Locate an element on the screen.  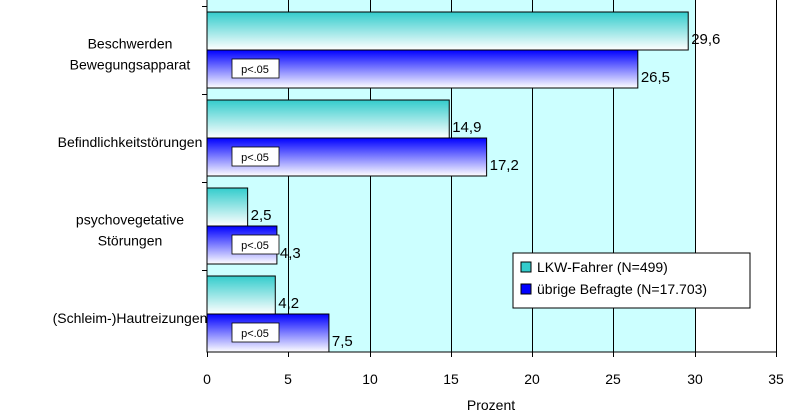
x-tick-label: 35 is located at coordinates (776, 379).